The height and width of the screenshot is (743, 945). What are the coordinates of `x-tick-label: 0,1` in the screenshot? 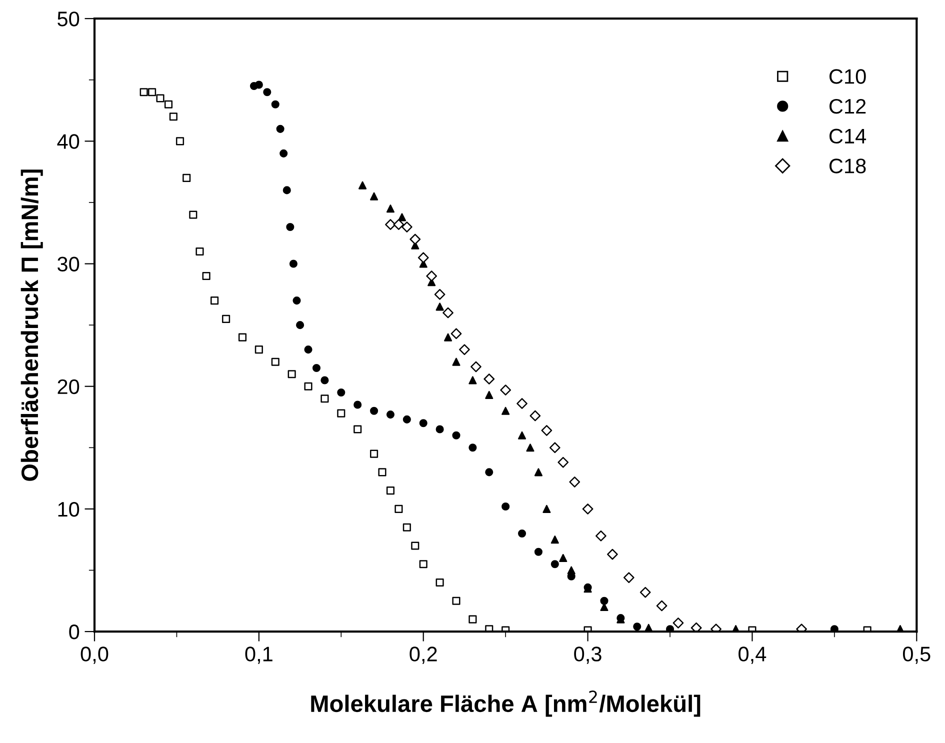 It's located at (258, 655).